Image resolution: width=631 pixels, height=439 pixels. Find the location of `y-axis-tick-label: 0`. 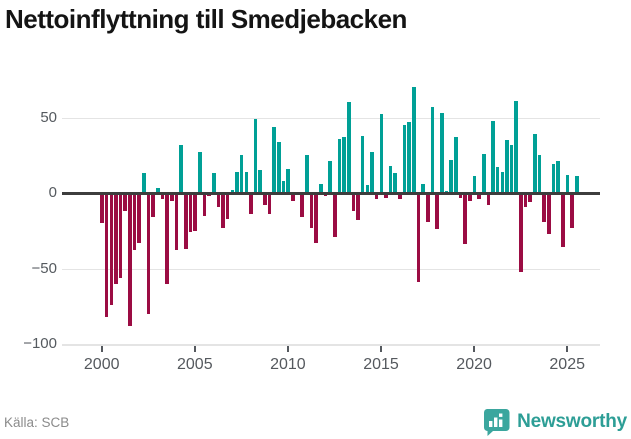

y-axis-tick-label: 0 is located at coordinates (52, 192).